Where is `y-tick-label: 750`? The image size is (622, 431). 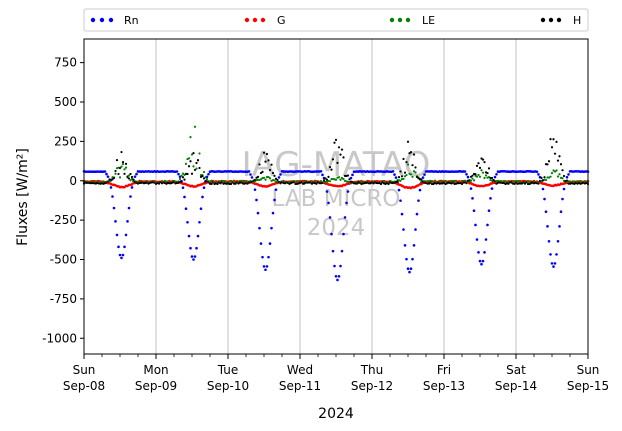
y-tick-label: 750 is located at coordinates (65, 63).